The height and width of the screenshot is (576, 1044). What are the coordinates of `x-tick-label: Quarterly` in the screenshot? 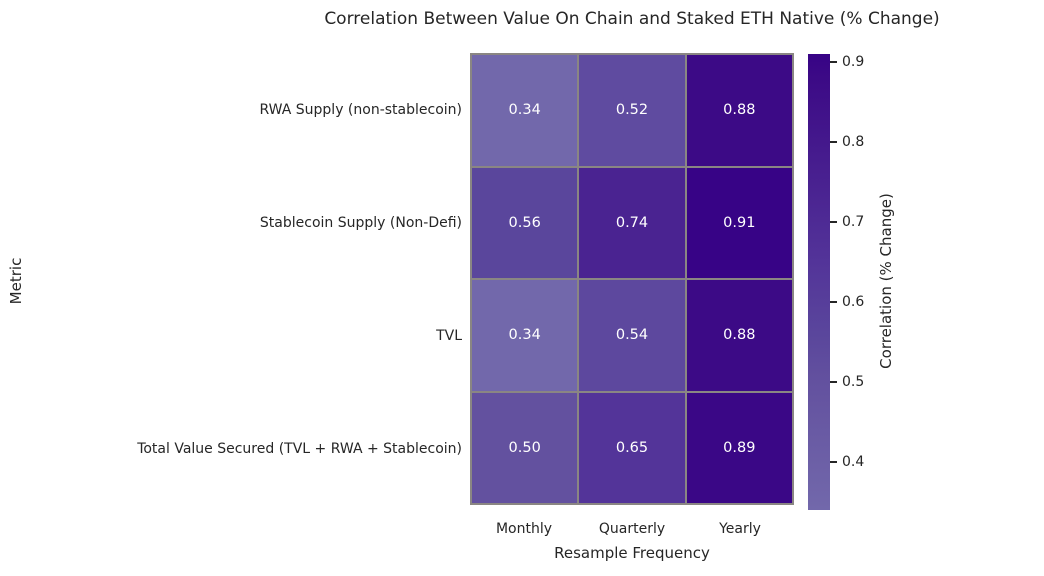 It's located at (632, 529).